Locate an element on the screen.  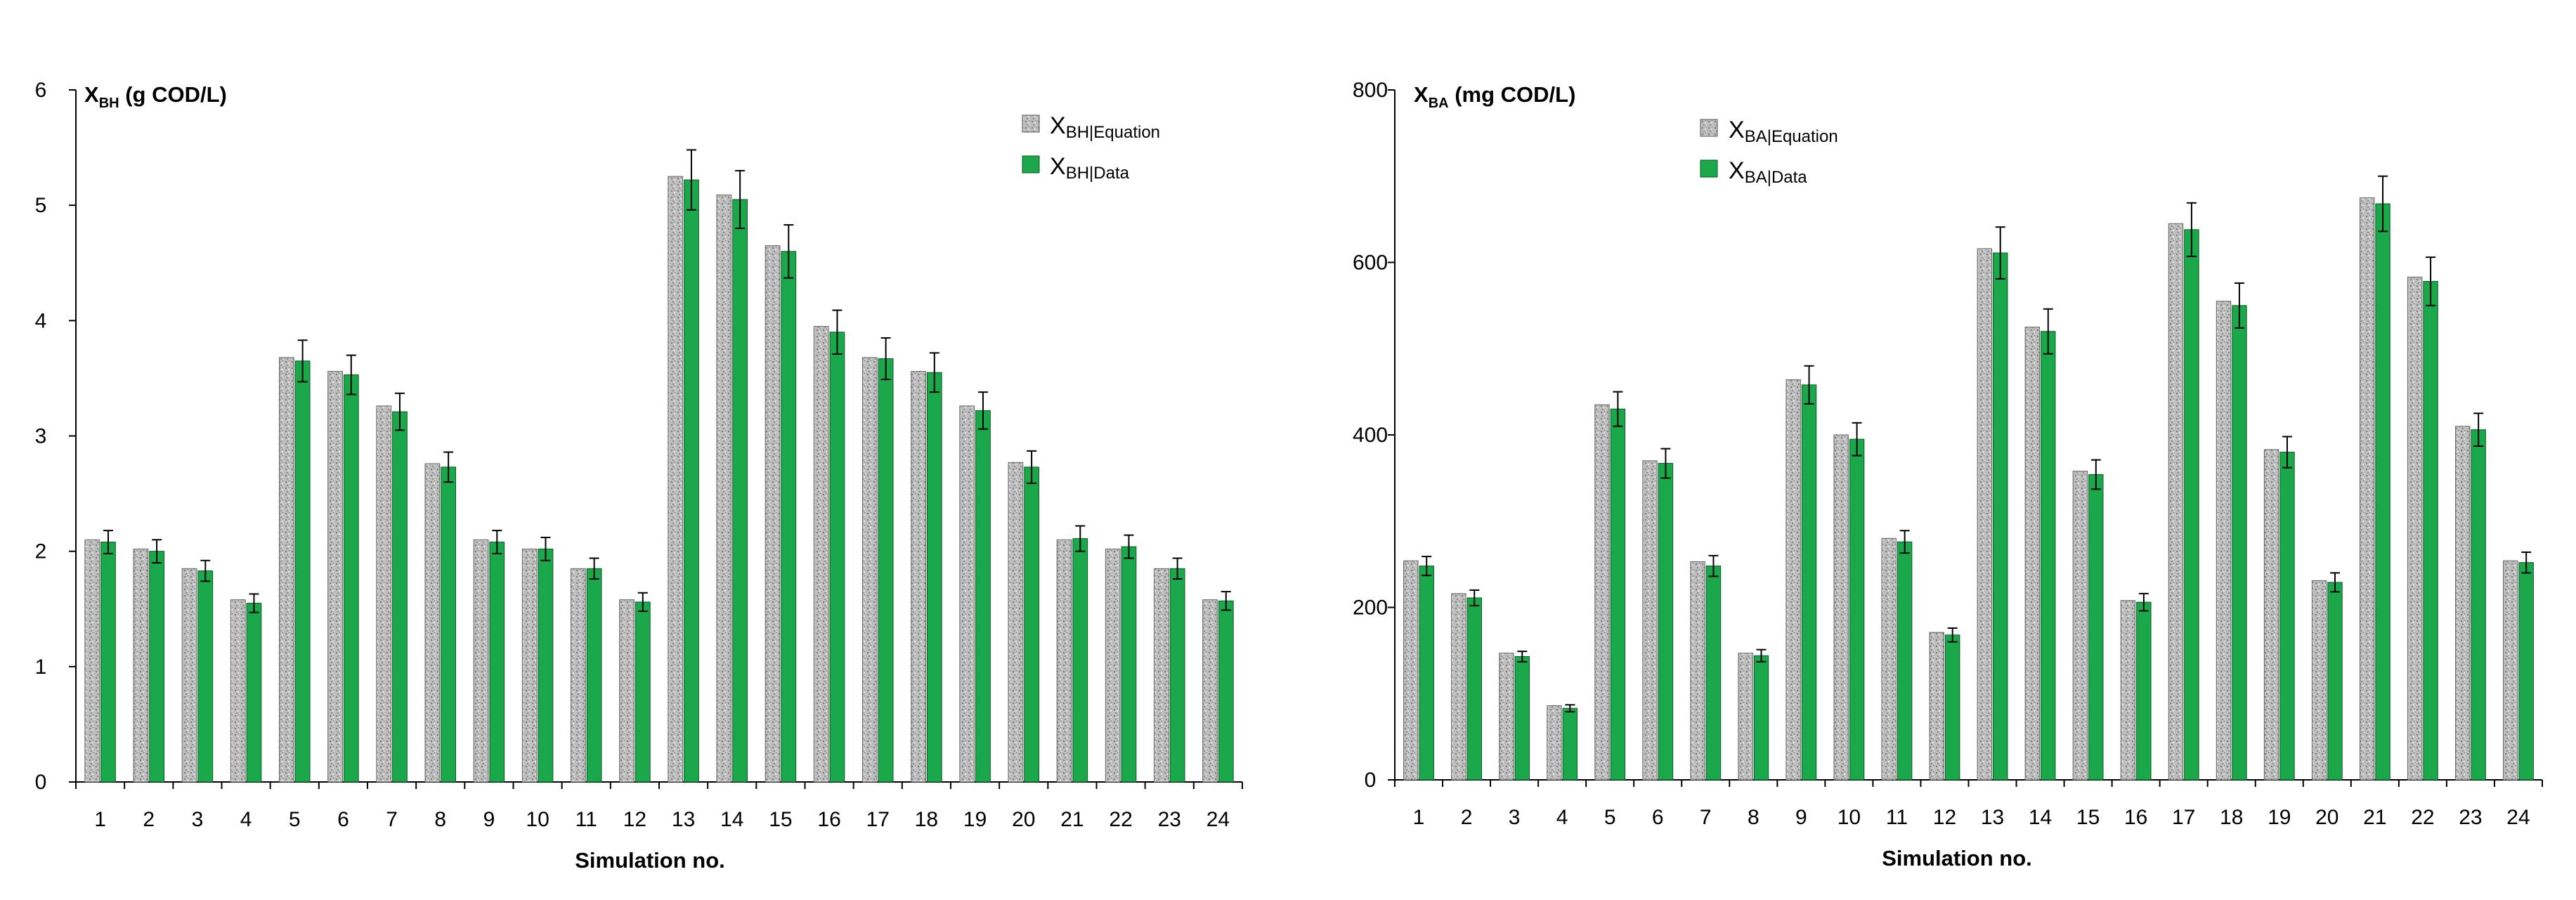
legend-label-data: XBA|Data is located at coordinates (1768, 172).